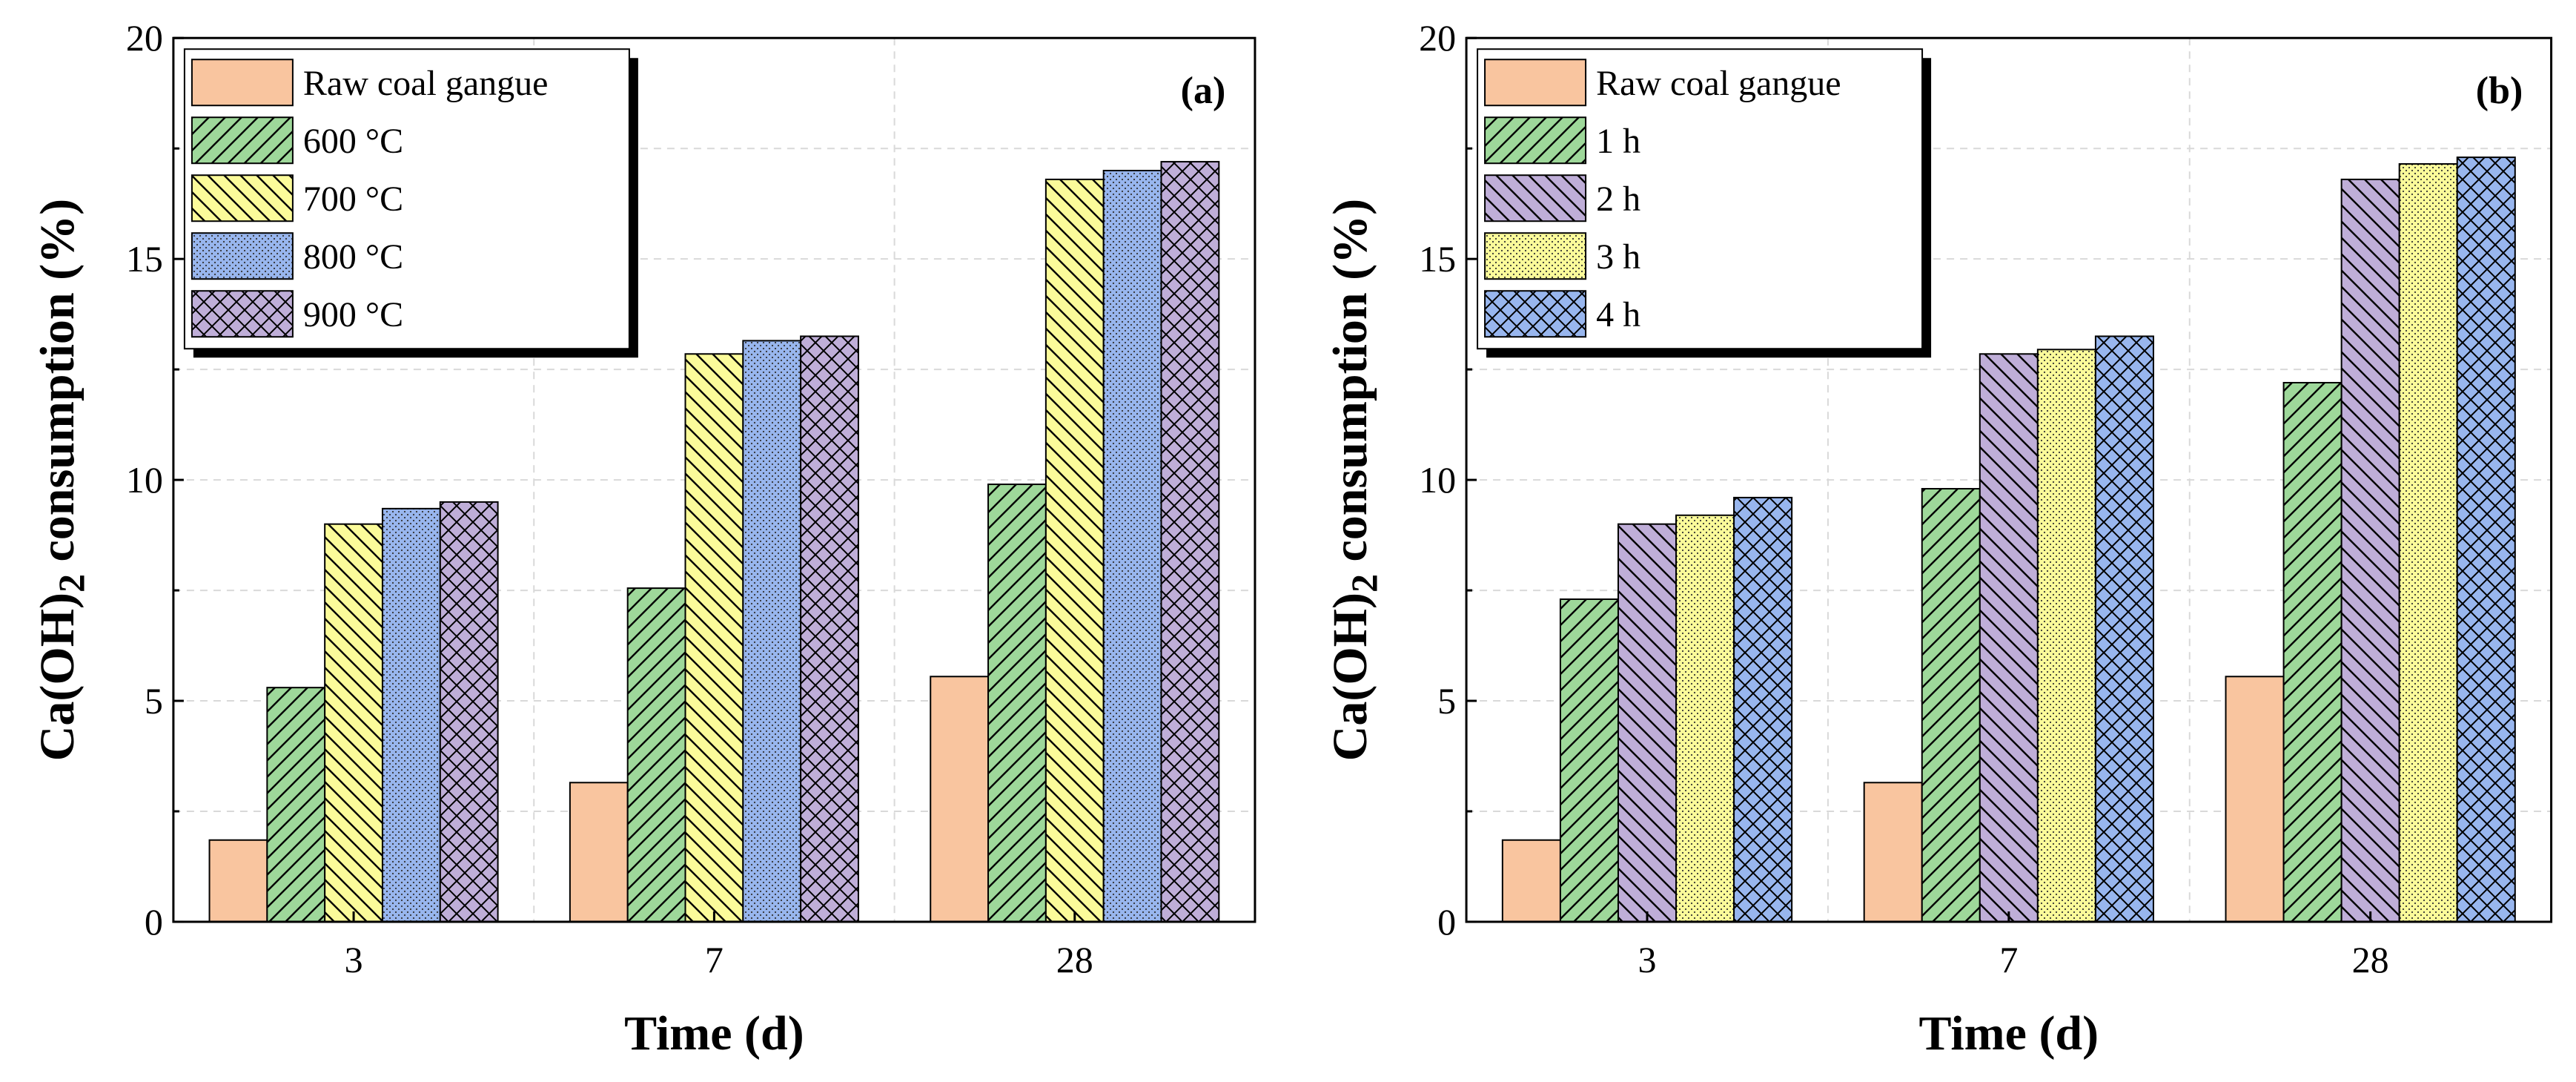 Image resolution: width=2576 pixels, height=1082 pixels. I want to click on legend-label: 2 h, so click(1618, 199).